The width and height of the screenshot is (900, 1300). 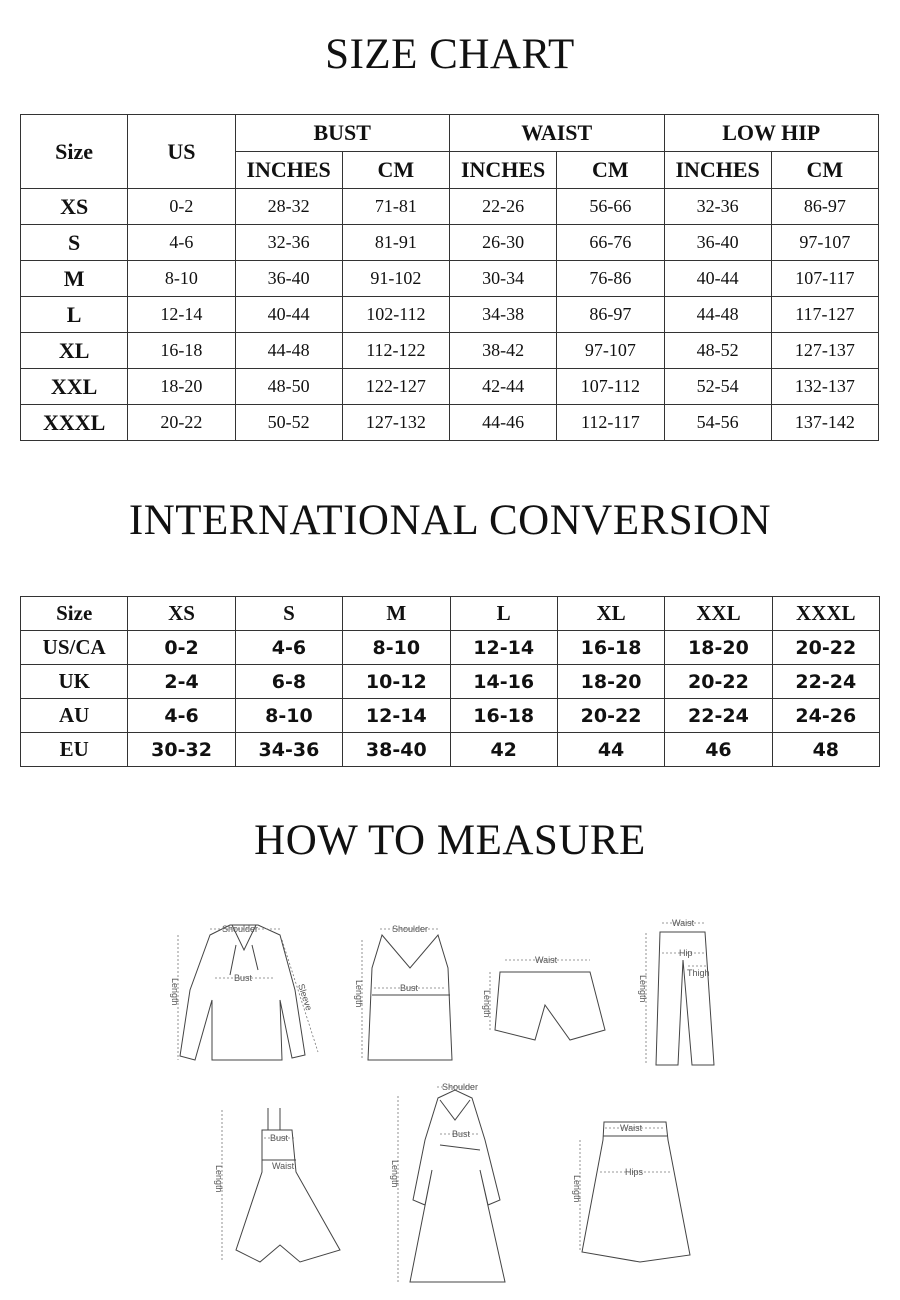 I want to click on value-cell: 76-86, so click(x=610, y=278).